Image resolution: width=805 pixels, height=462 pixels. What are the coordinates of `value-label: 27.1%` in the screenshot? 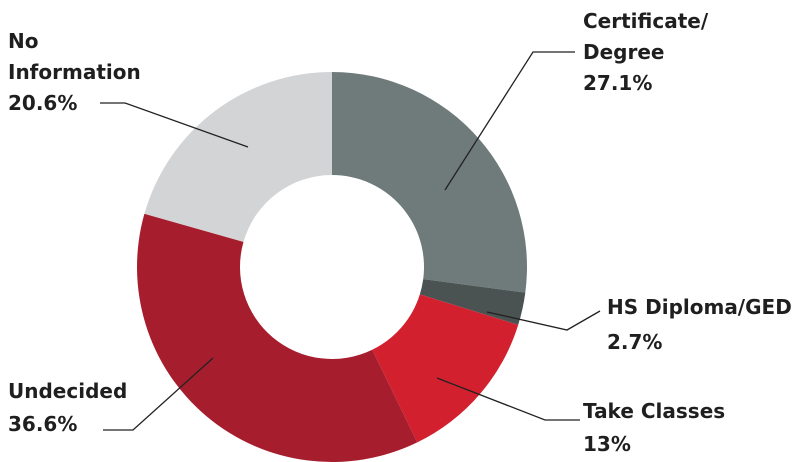 It's located at (618, 83).